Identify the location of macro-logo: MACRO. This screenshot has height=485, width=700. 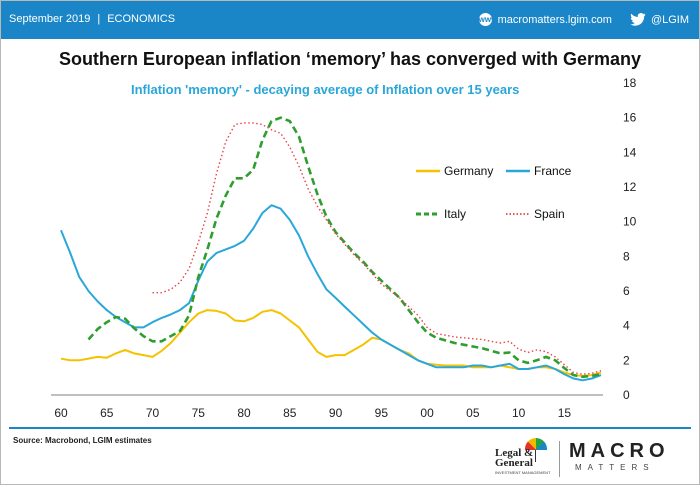
(619, 451).